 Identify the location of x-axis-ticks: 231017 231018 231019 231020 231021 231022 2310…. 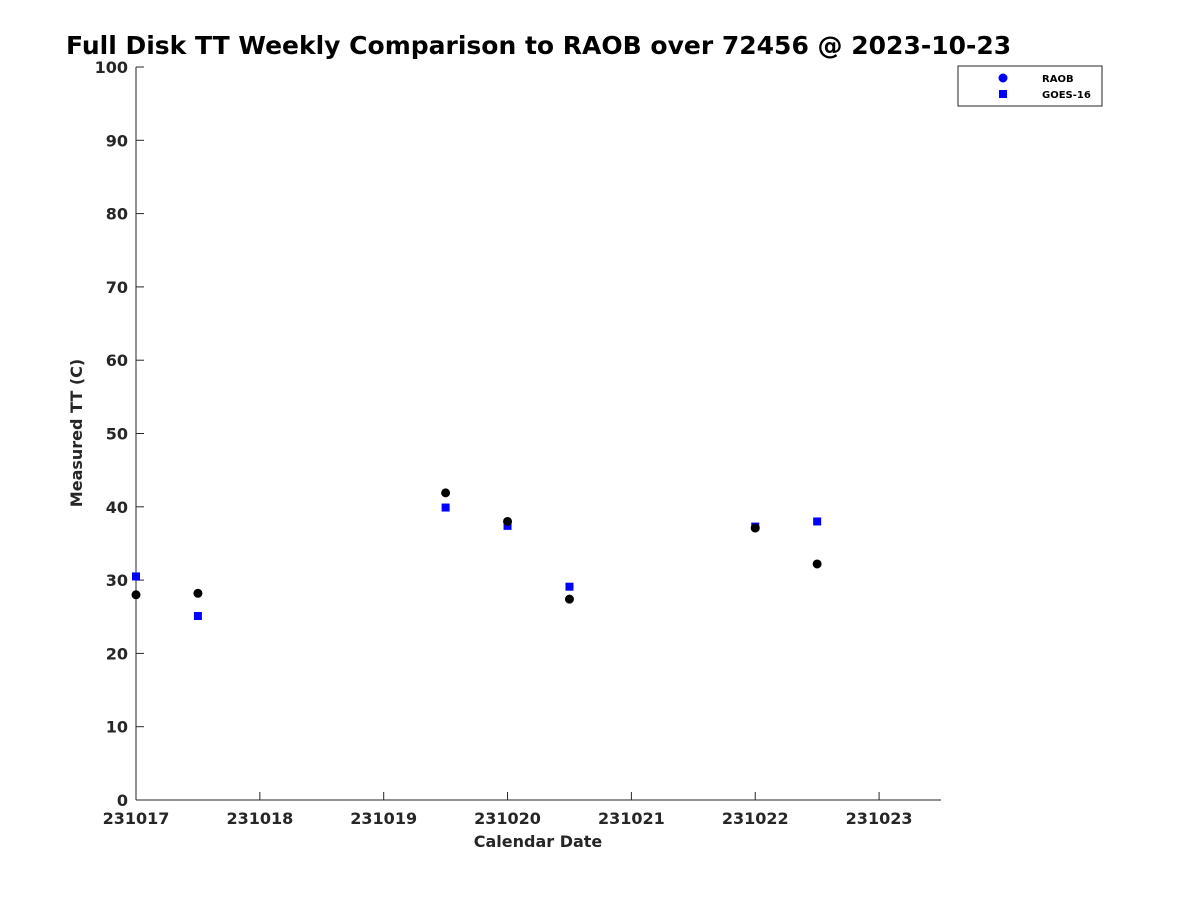
(508, 810).